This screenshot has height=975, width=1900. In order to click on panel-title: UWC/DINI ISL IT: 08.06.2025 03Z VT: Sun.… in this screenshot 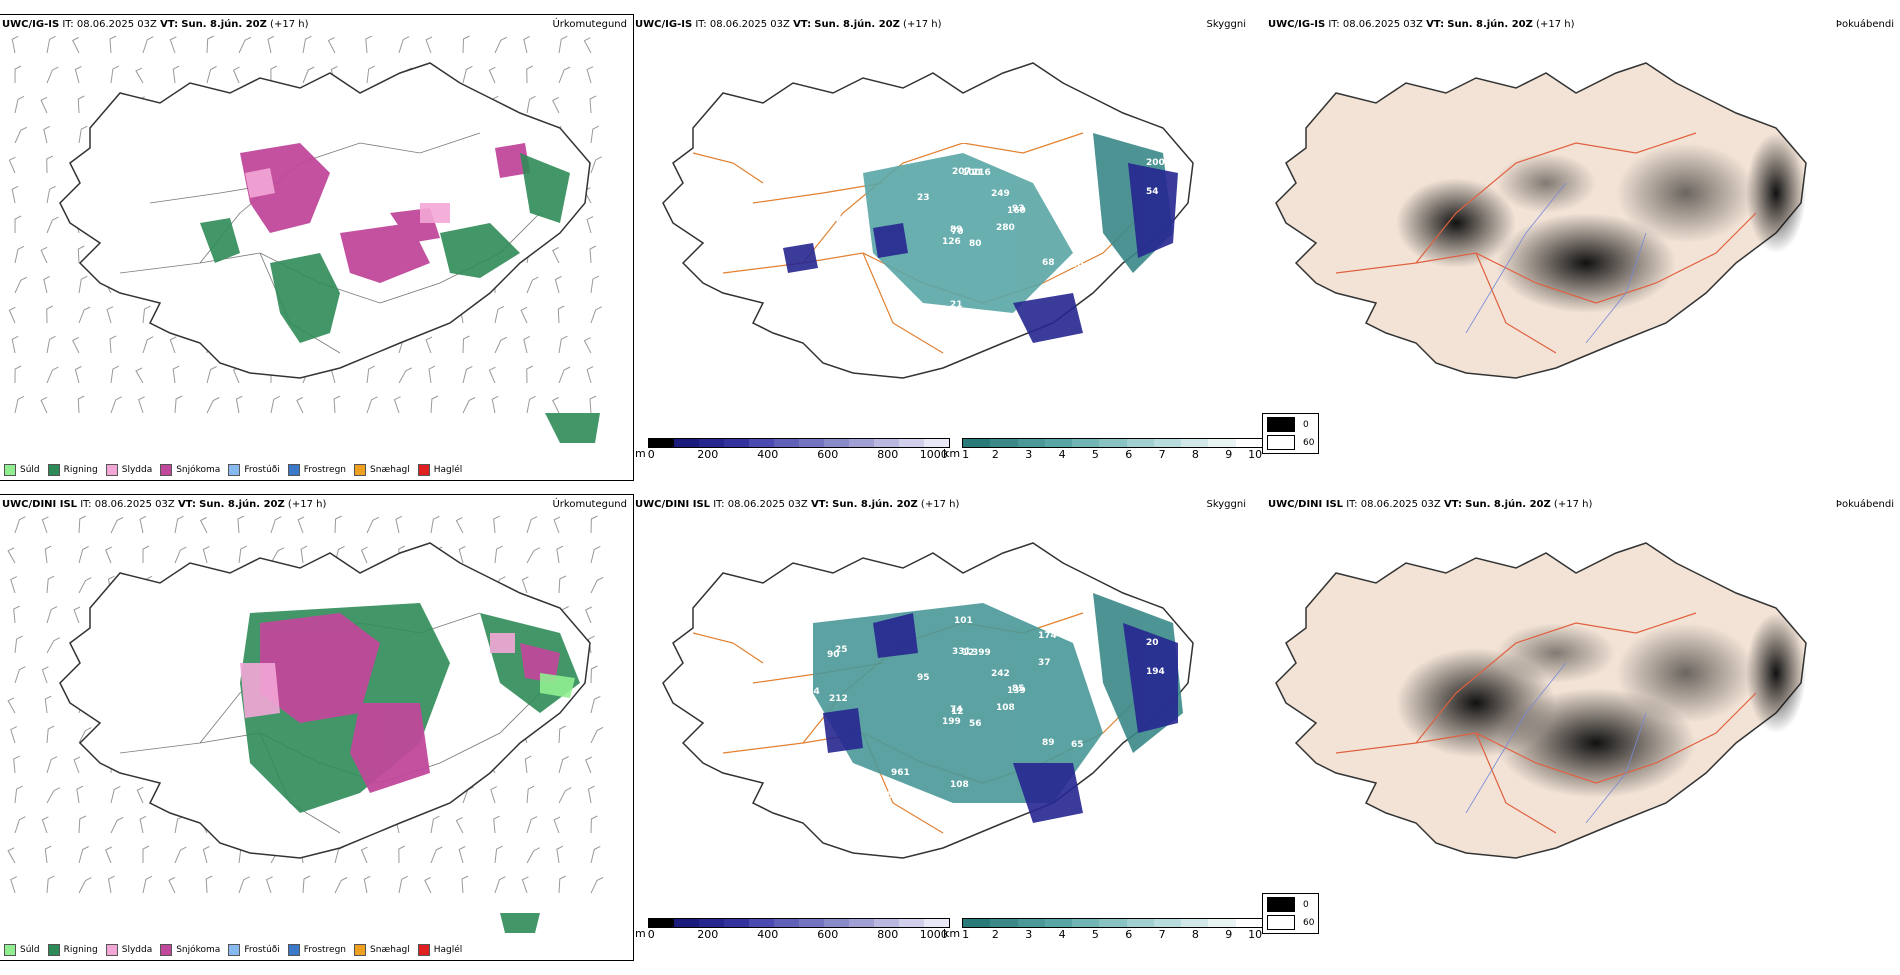, I will do `click(164, 504)`.